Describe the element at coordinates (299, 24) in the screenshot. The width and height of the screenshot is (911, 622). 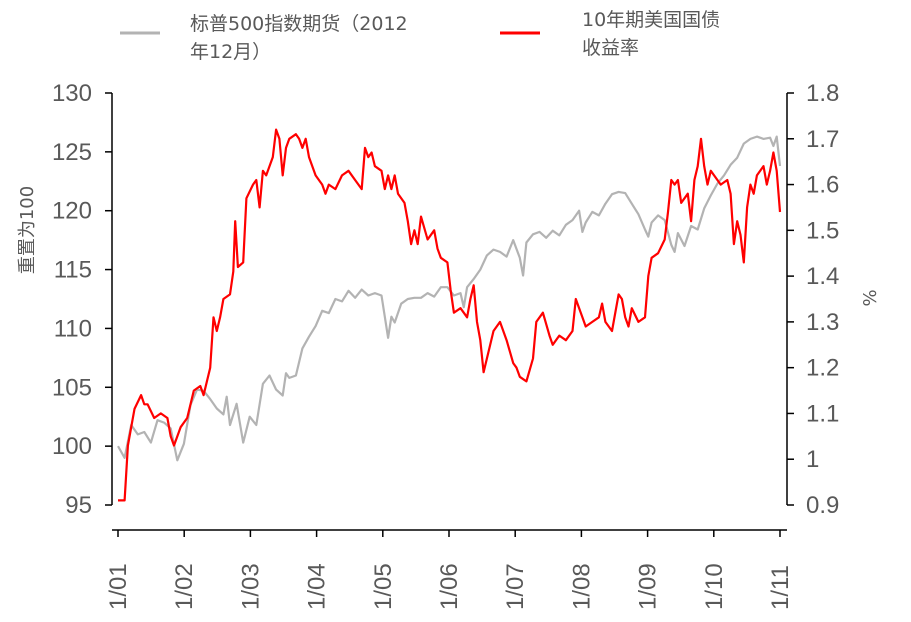
I see `legend-label-sp500-line1: 标普500指数期货（2012` at that location.